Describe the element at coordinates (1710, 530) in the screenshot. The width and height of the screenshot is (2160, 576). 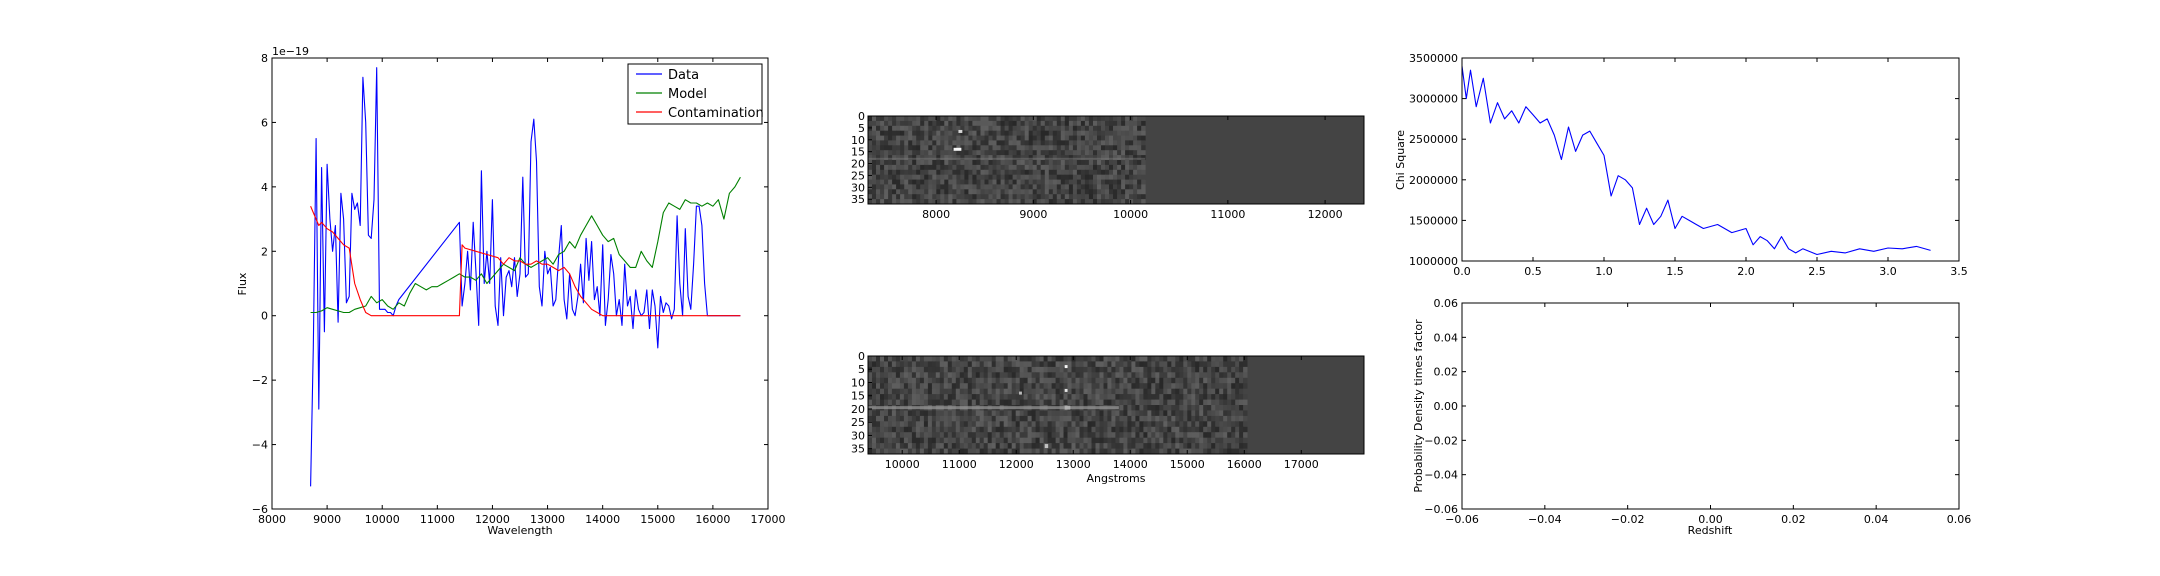
I see `redshift-x-axis-label: Redshift` at that location.